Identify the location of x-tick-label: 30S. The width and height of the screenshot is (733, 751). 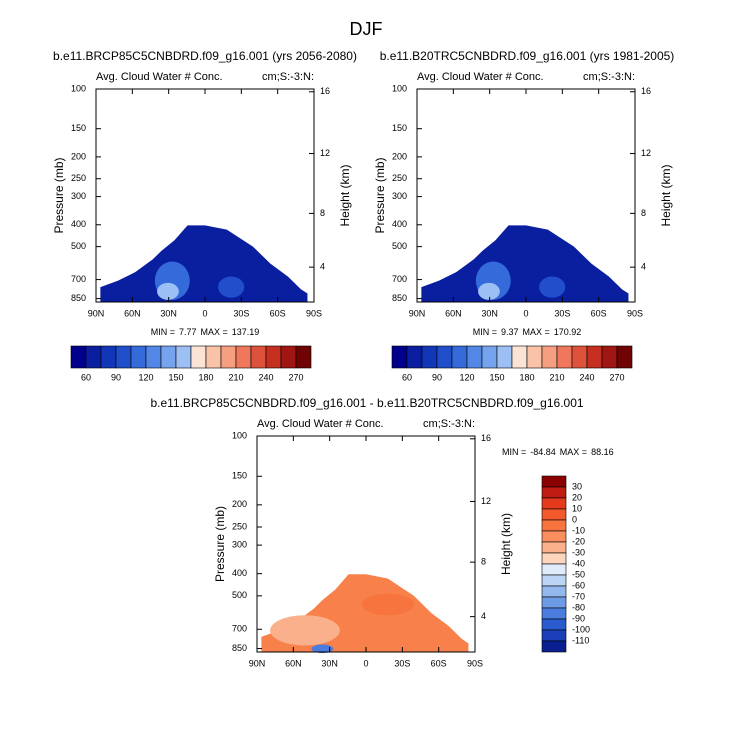
(402, 663).